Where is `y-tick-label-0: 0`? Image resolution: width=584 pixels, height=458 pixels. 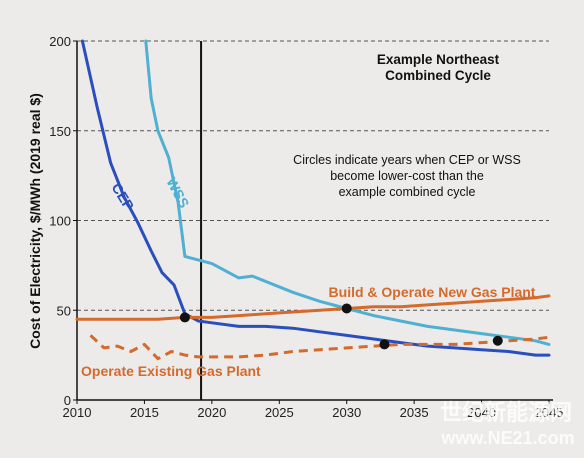 y-tick-label-0: 0 is located at coordinates (67, 400).